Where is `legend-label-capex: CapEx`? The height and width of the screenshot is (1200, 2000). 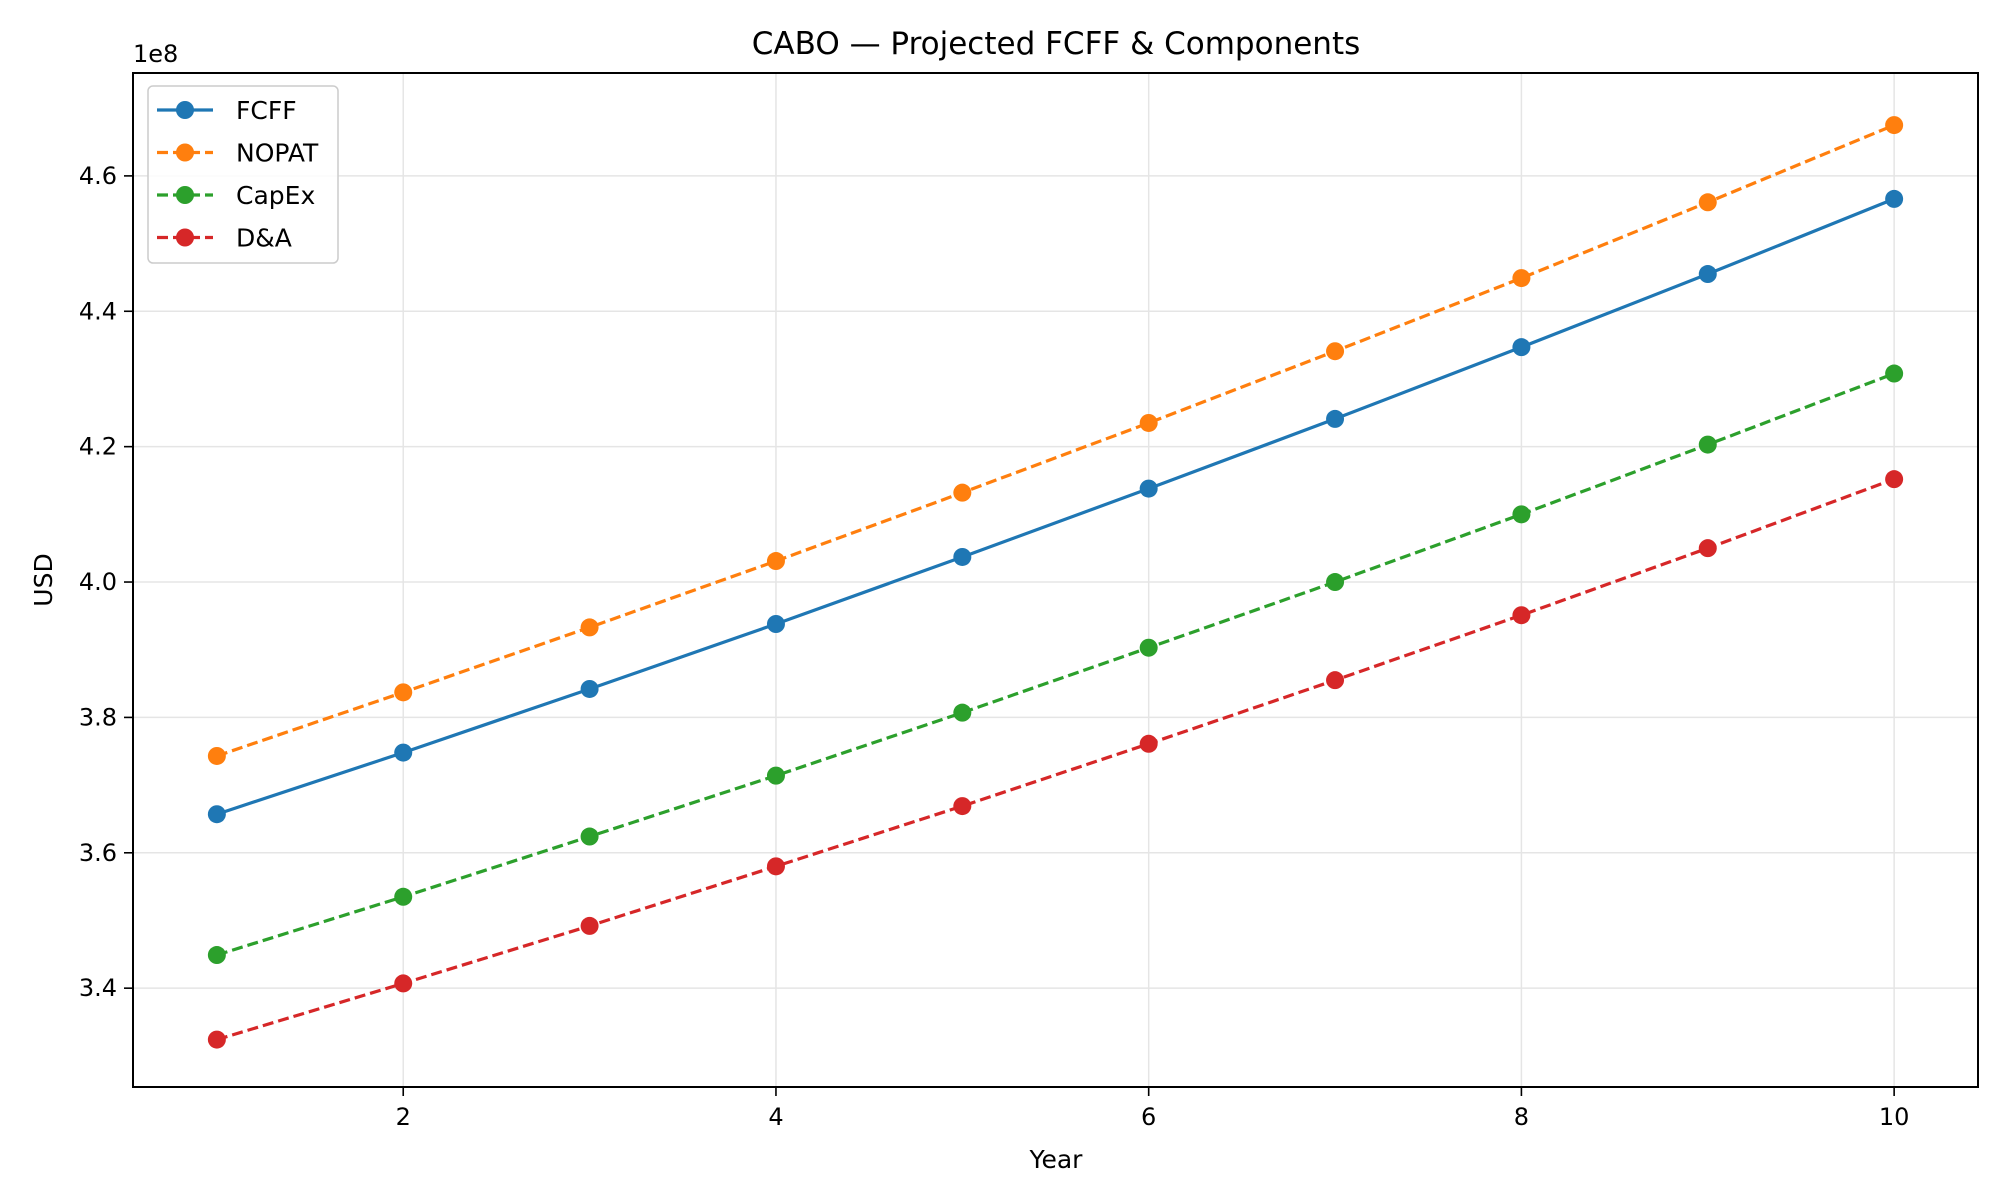
legend-label-capex: CapEx is located at coordinates (275, 195).